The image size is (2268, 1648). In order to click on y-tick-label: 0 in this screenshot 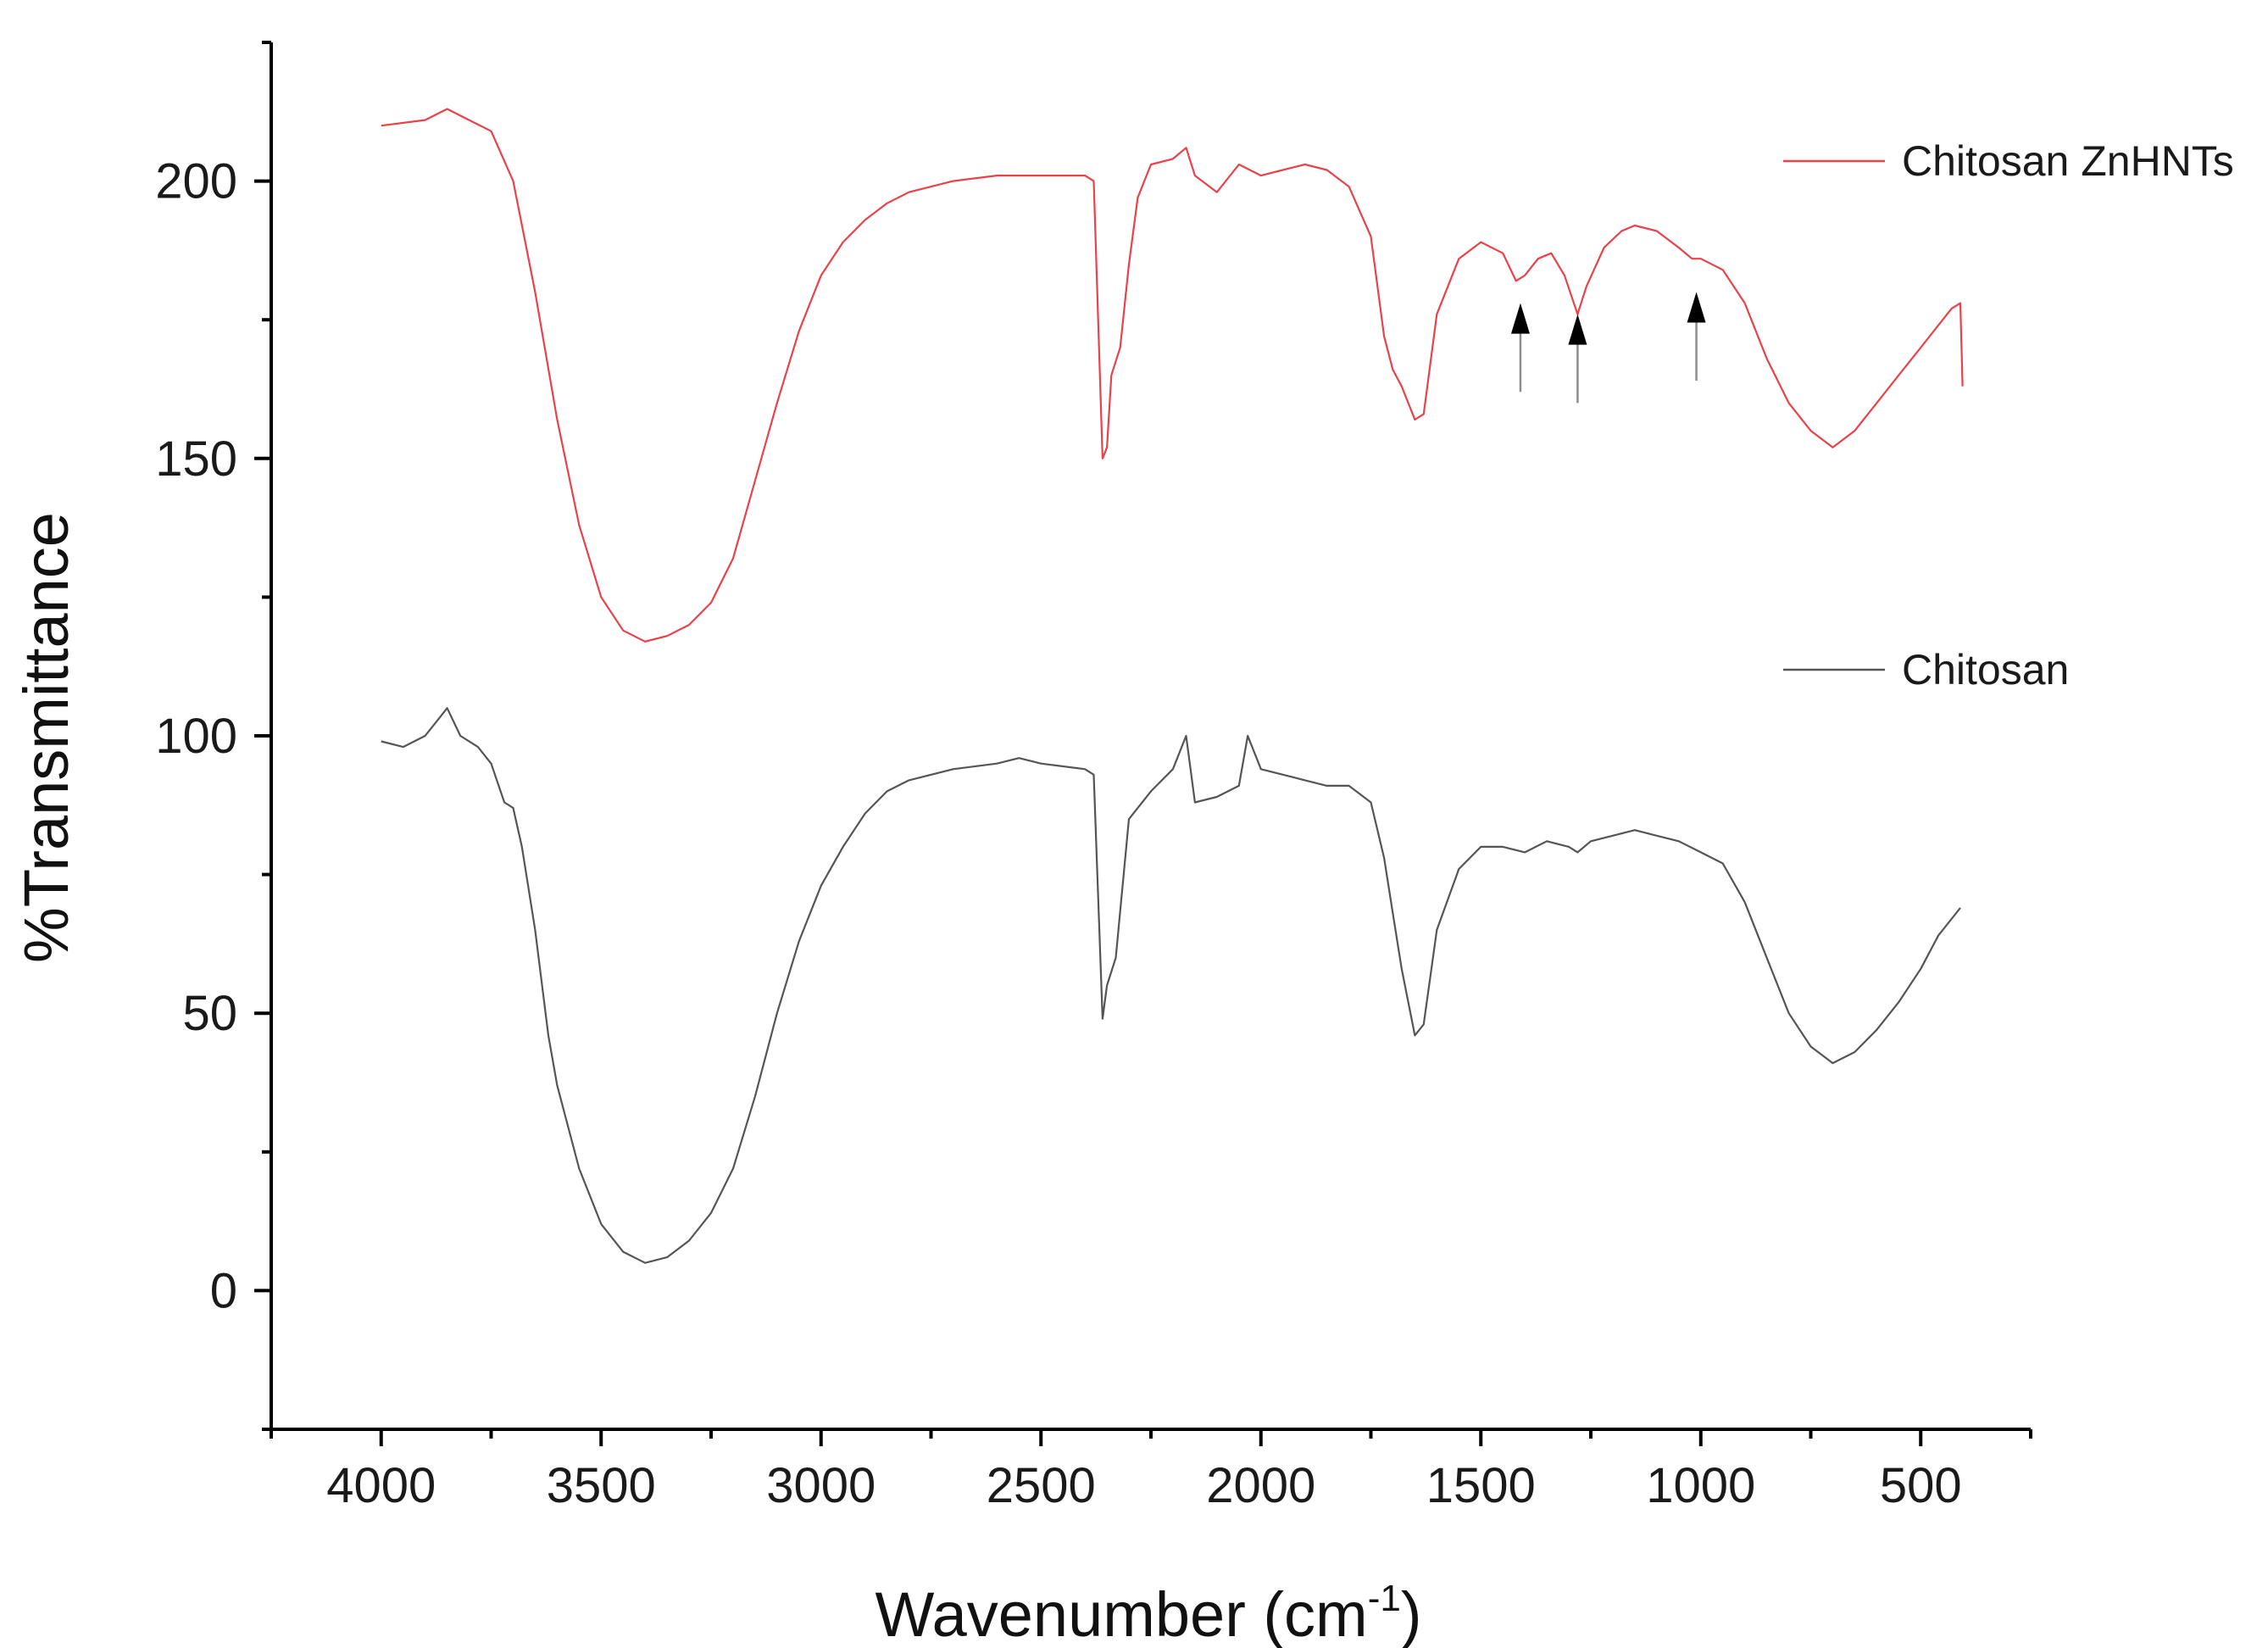, I will do `click(223, 1290)`.